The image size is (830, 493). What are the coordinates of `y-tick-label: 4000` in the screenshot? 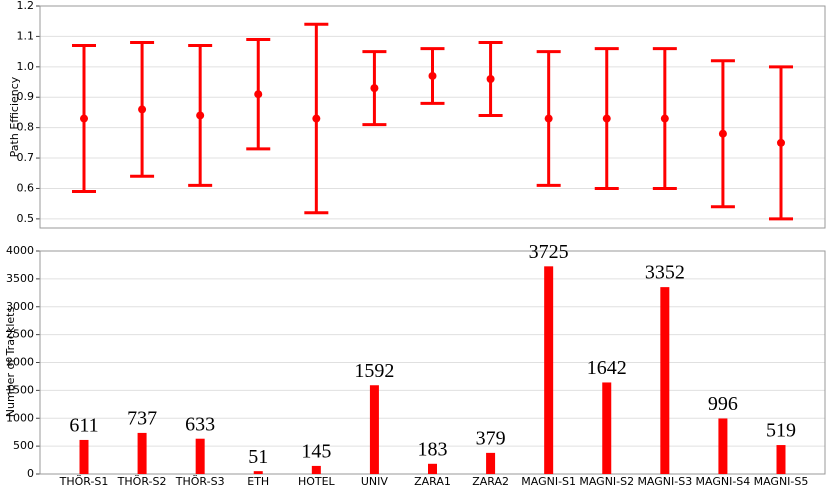 It's located at (20, 250).